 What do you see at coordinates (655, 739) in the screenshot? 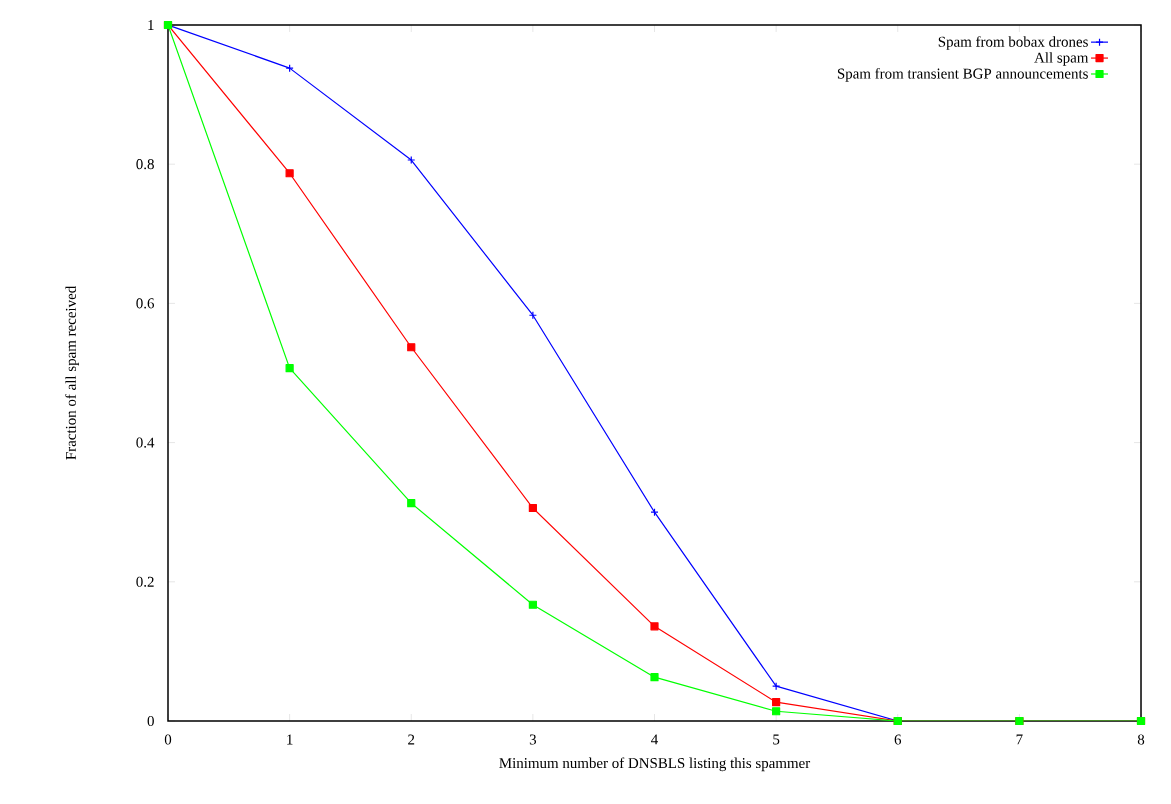
I see `x-tick-label: 4` at bounding box center [655, 739].